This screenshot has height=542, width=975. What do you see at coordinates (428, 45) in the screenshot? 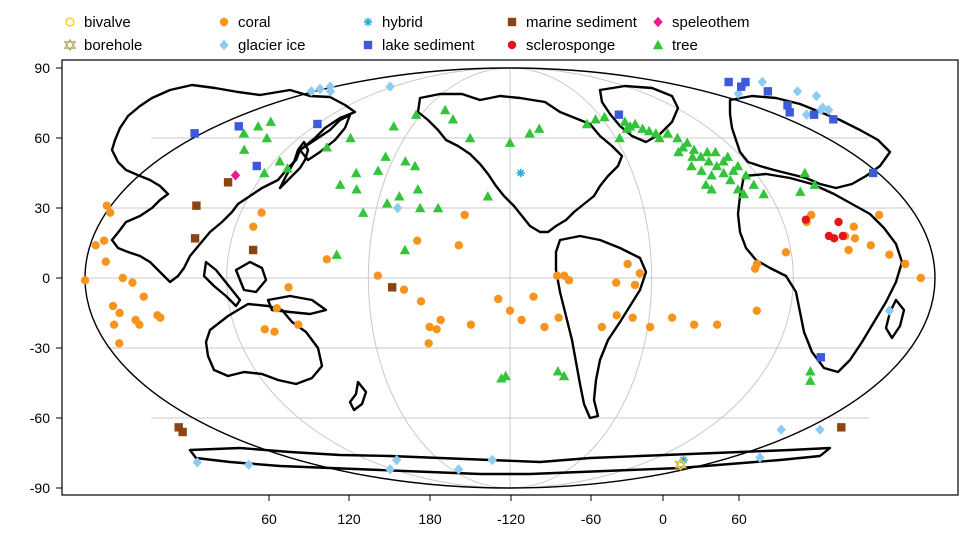
I see `legend-label: lake sediment` at bounding box center [428, 45].